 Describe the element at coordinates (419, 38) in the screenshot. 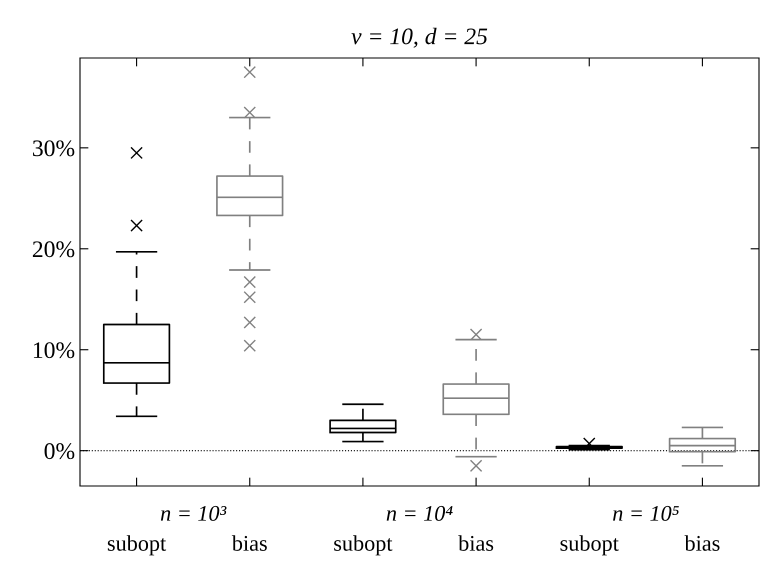

I see `chart-title: ν = 10, d = 25` at that location.